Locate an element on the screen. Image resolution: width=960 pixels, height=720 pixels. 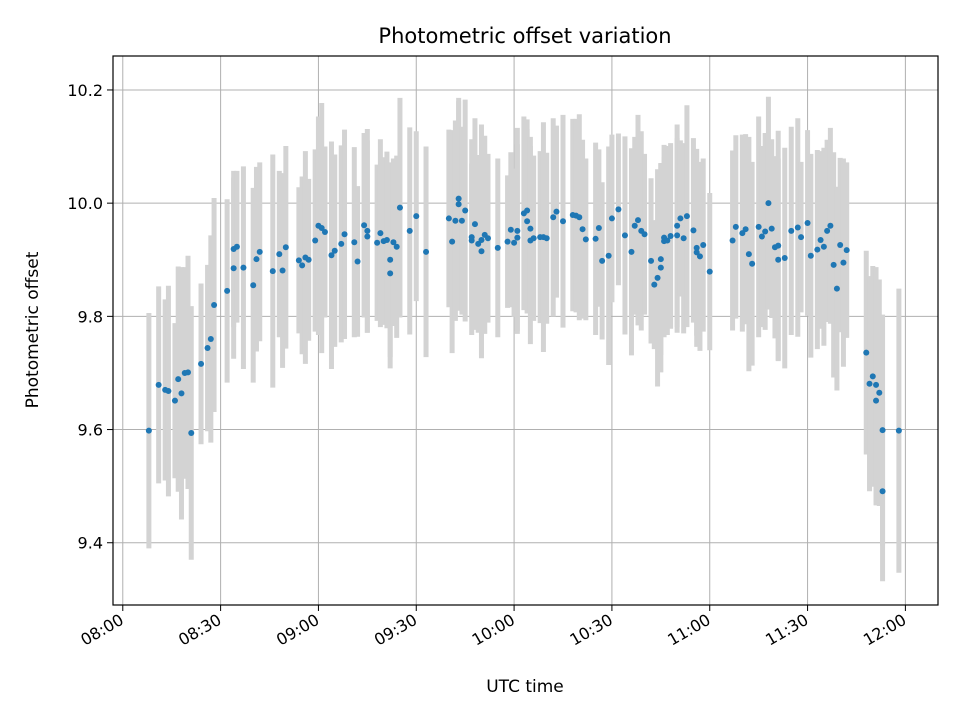
y-tick-label: 10.2 is located at coordinates (85, 90).